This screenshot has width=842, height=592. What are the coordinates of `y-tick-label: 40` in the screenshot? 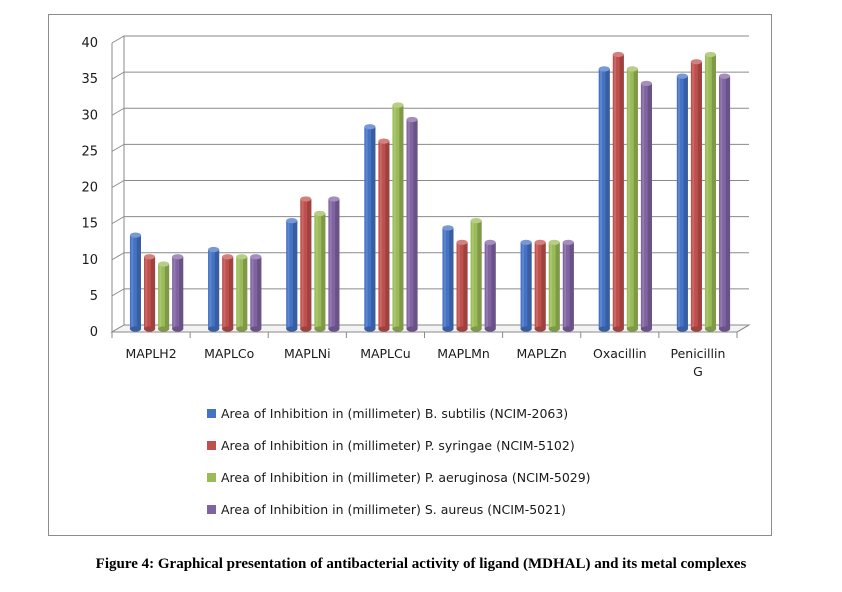 It's located at (89, 43).